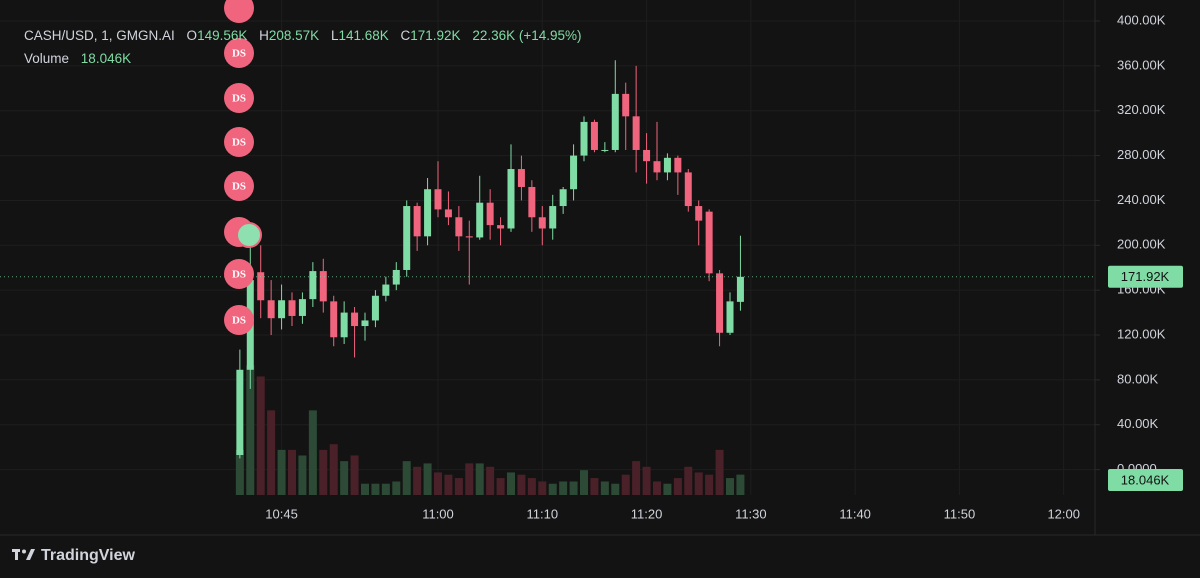 This screenshot has height=578, width=1200. Describe the element at coordinates (88, 555) in the screenshot. I see `brand-text: TradingView` at that location.